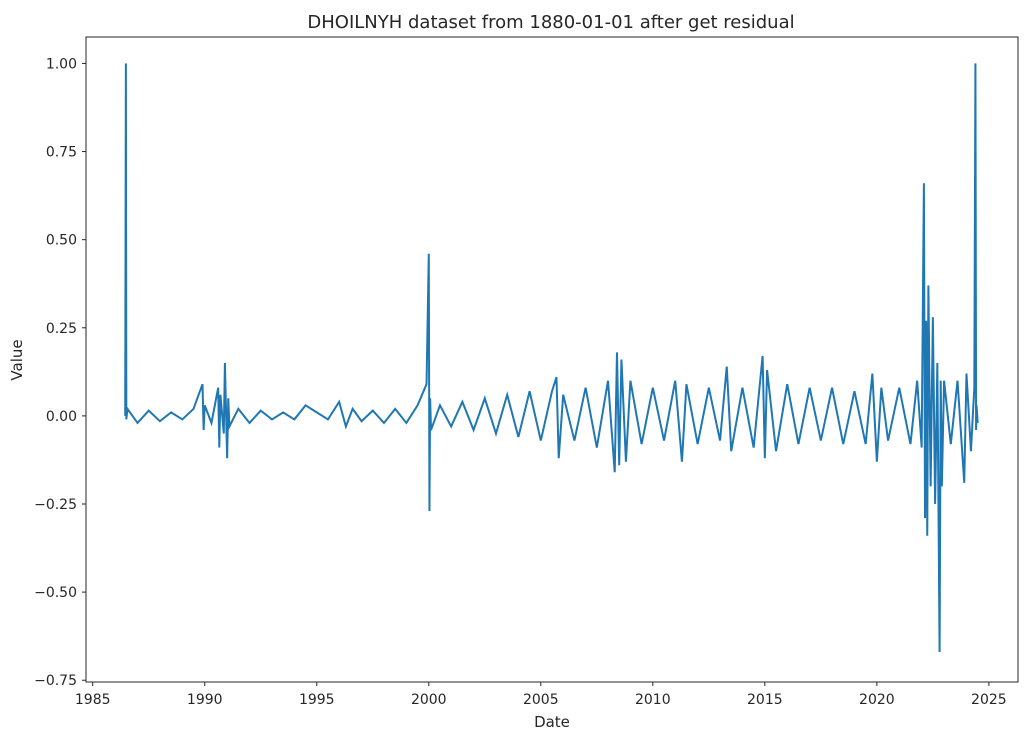  What do you see at coordinates (653, 700) in the screenshot?
I see `x-tick-label: 2010` at bounding box center [653, 700].